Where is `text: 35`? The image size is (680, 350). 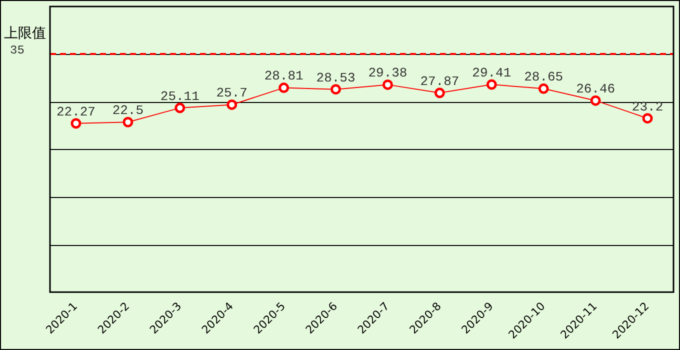 text: 35 is located at coordinates (17, 50).